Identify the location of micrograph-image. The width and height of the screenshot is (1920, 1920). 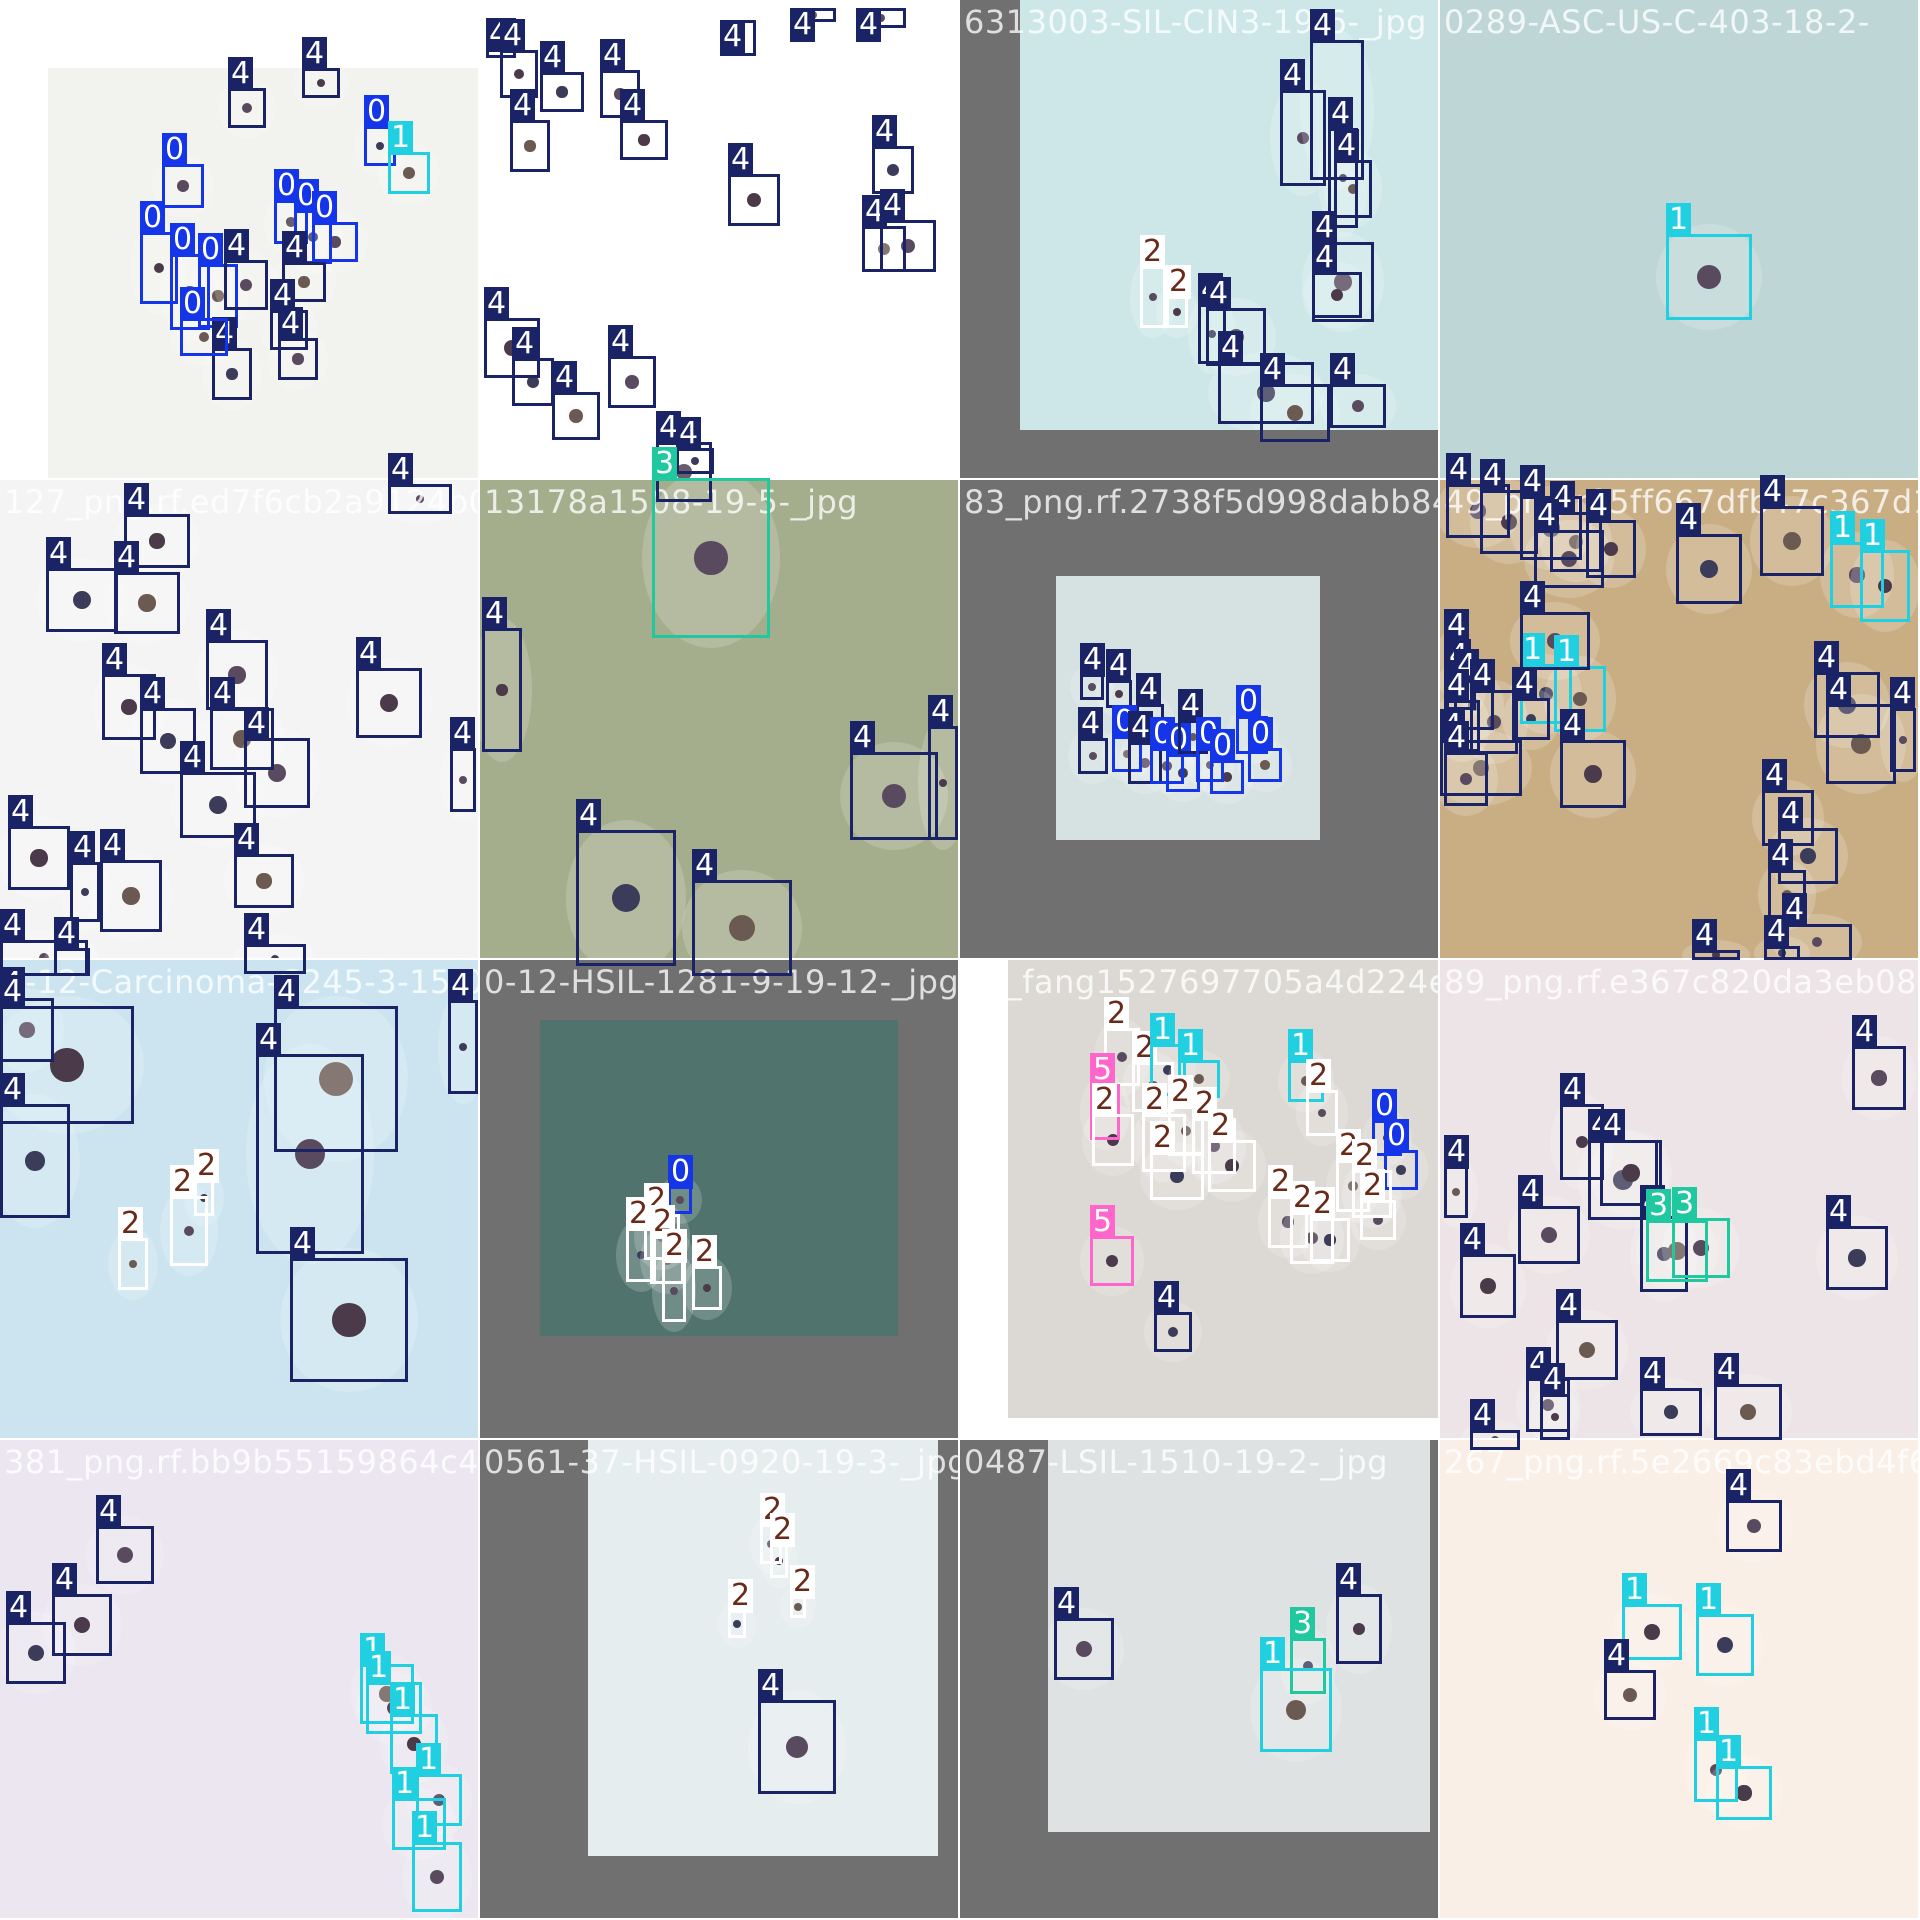
(239, 1679).